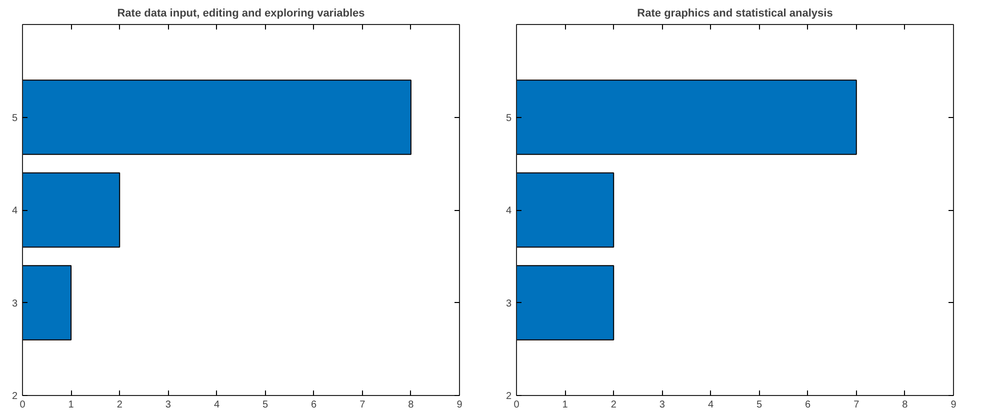  I want to click on chart-title: Rate graphics and statistical analysis, so click(735, 14).